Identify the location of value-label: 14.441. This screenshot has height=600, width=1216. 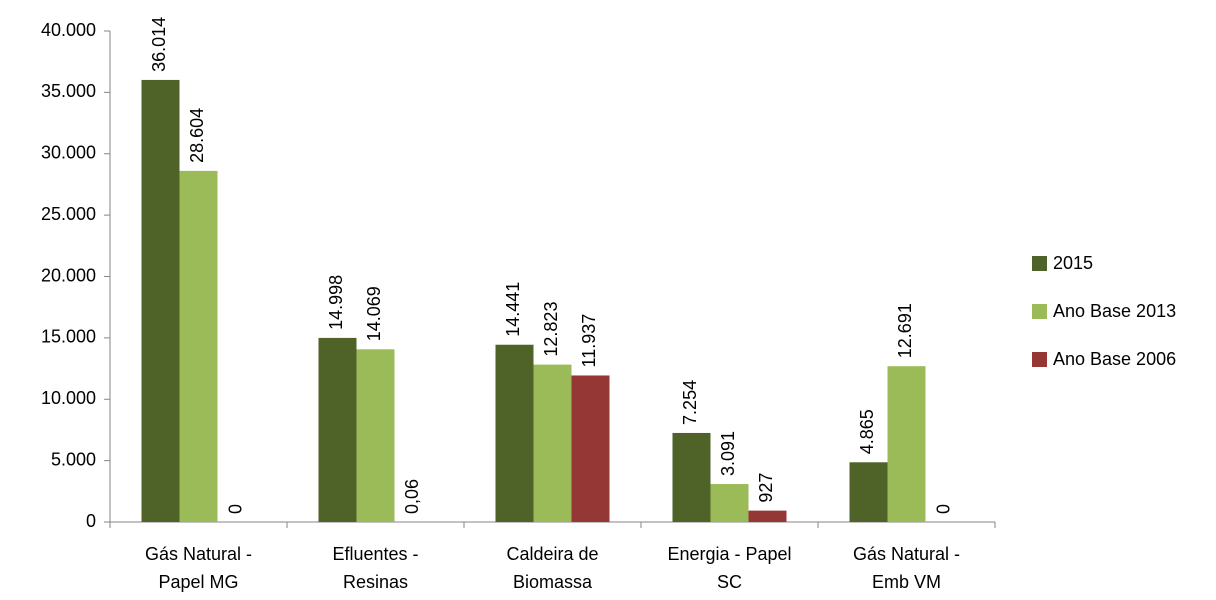
(513, 309).